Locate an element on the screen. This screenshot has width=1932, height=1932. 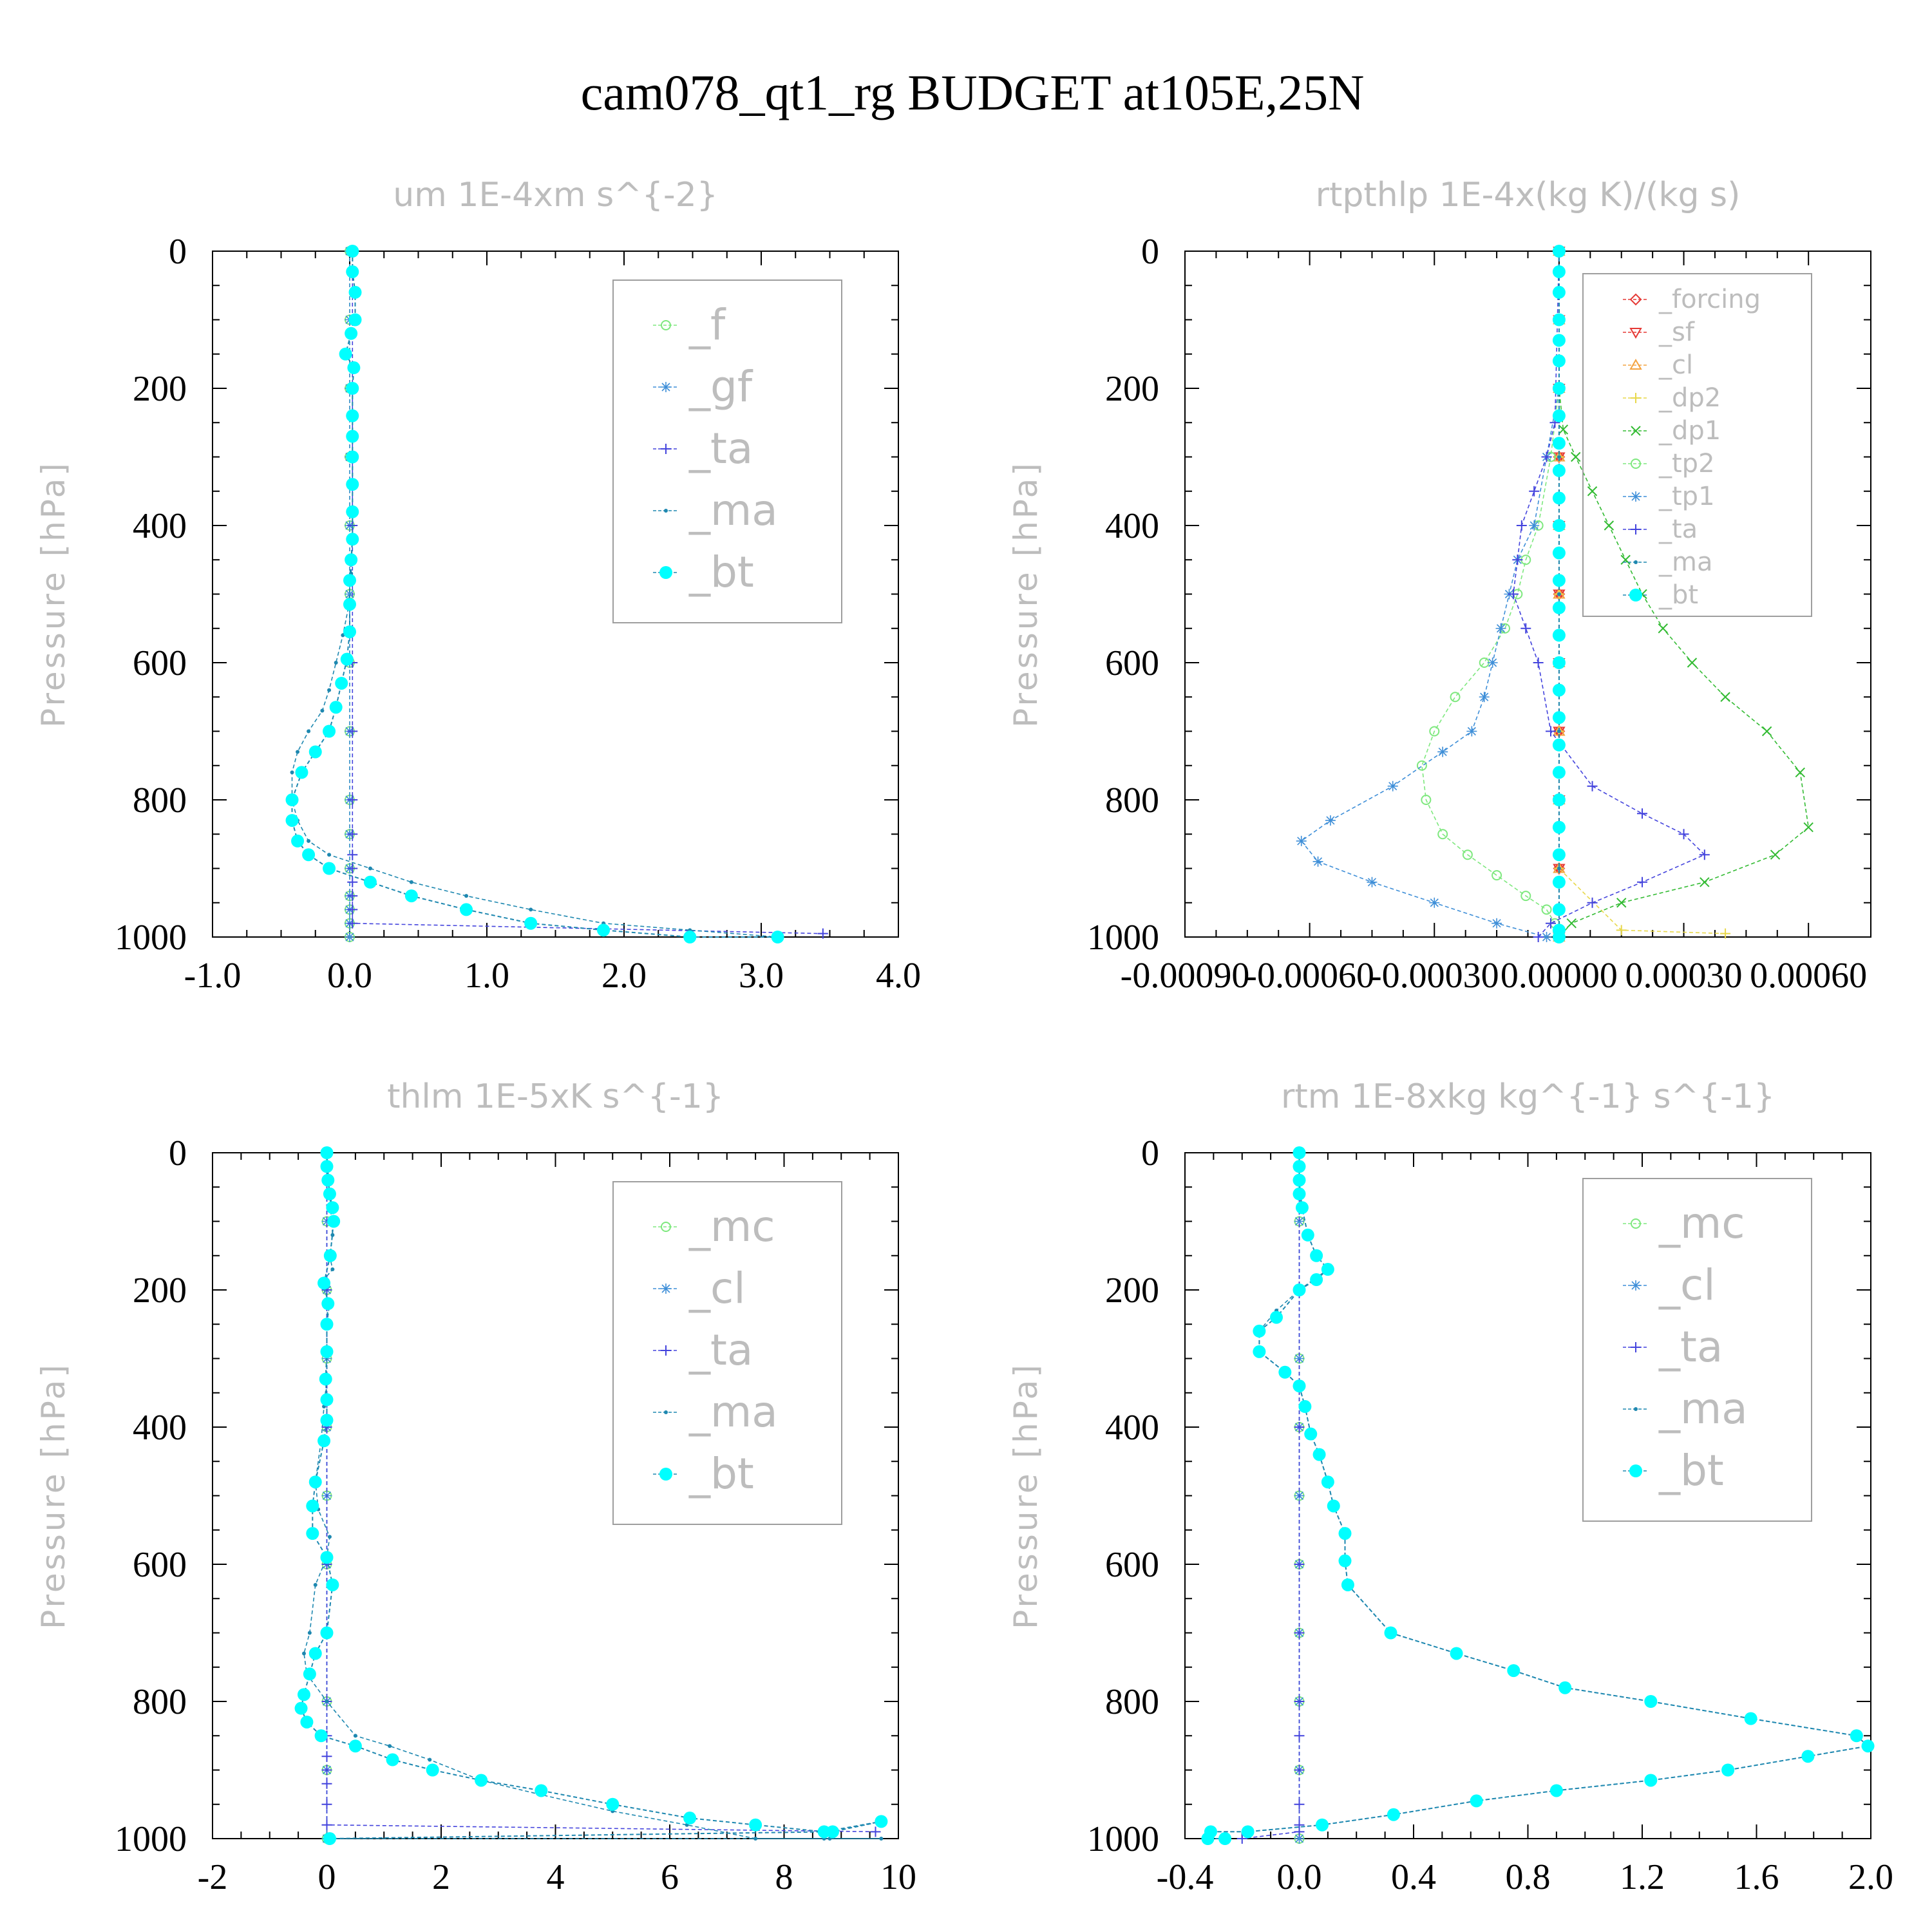
legend-label: _ma is located at coordinates (733, 1412).